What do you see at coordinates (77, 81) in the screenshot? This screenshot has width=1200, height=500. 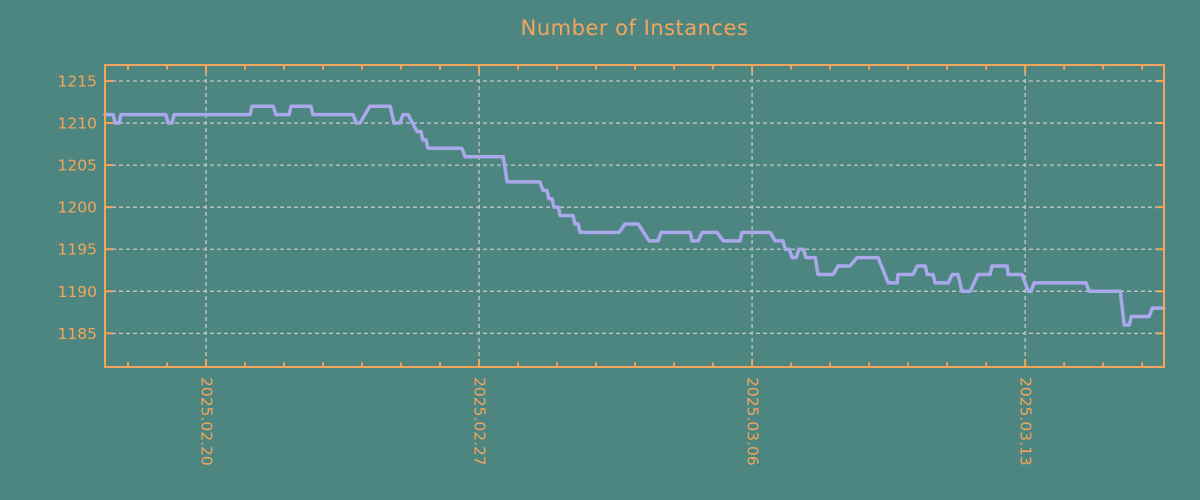 I see `y-tick-label: 1215` at bounding box center [77, 81].